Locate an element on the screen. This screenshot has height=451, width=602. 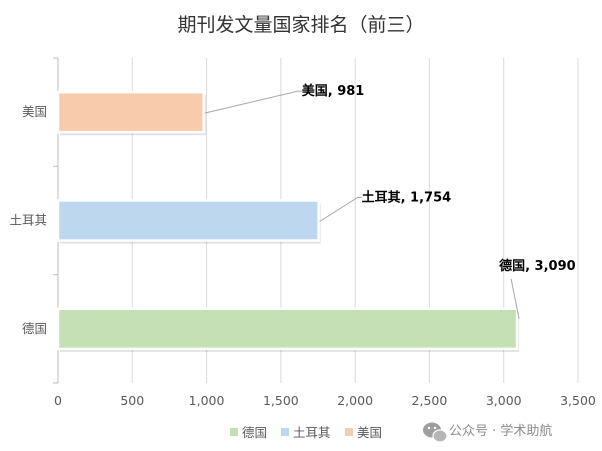
x-tick-label: 1,000 is located at coordinates (207, 400).